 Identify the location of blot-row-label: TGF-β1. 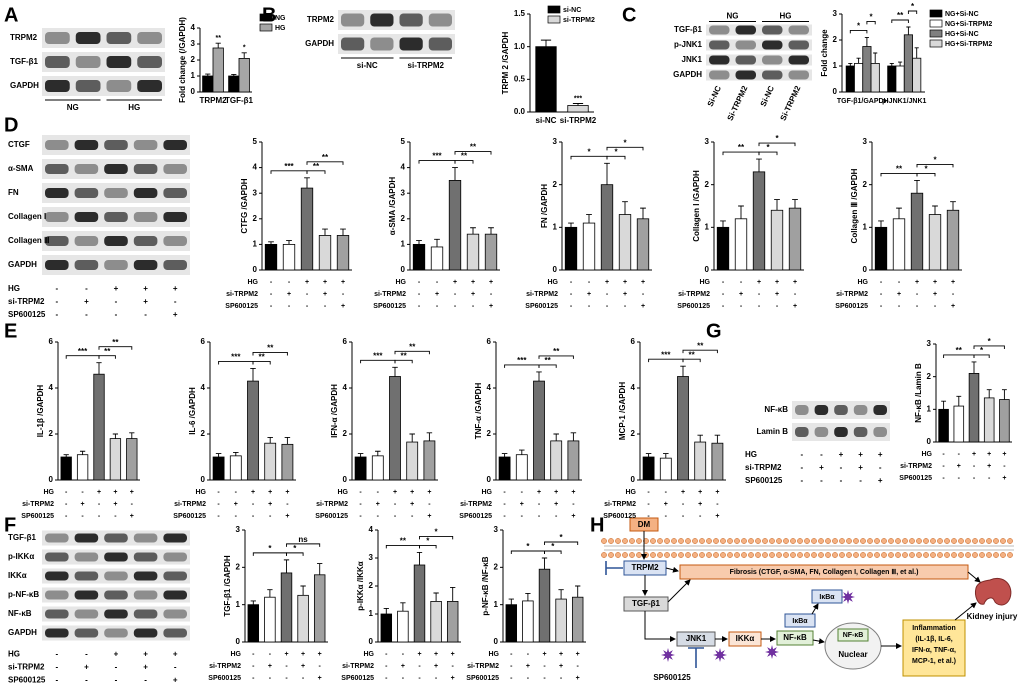
(22, 537).